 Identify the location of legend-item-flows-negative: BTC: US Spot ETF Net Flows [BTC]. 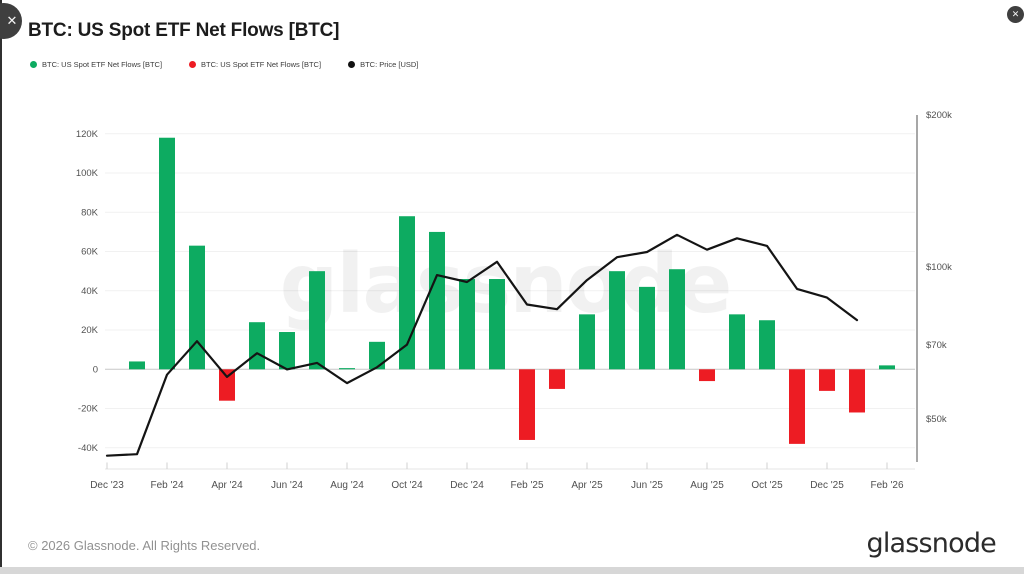
(255, 64).